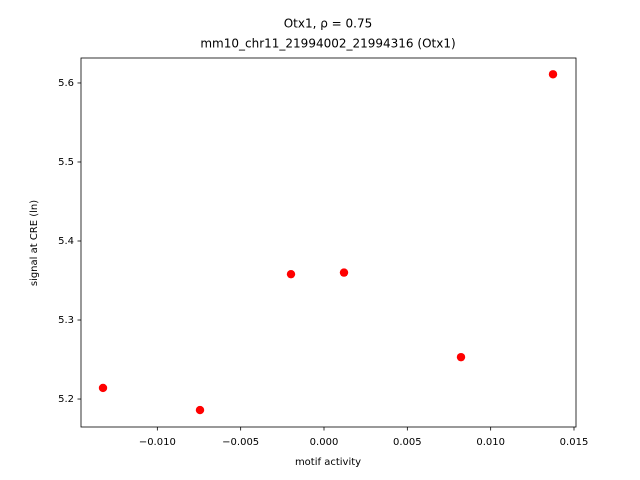 The image size is (640, 480). I want to click on x-tick-label: −0.010, so click(157, 442).